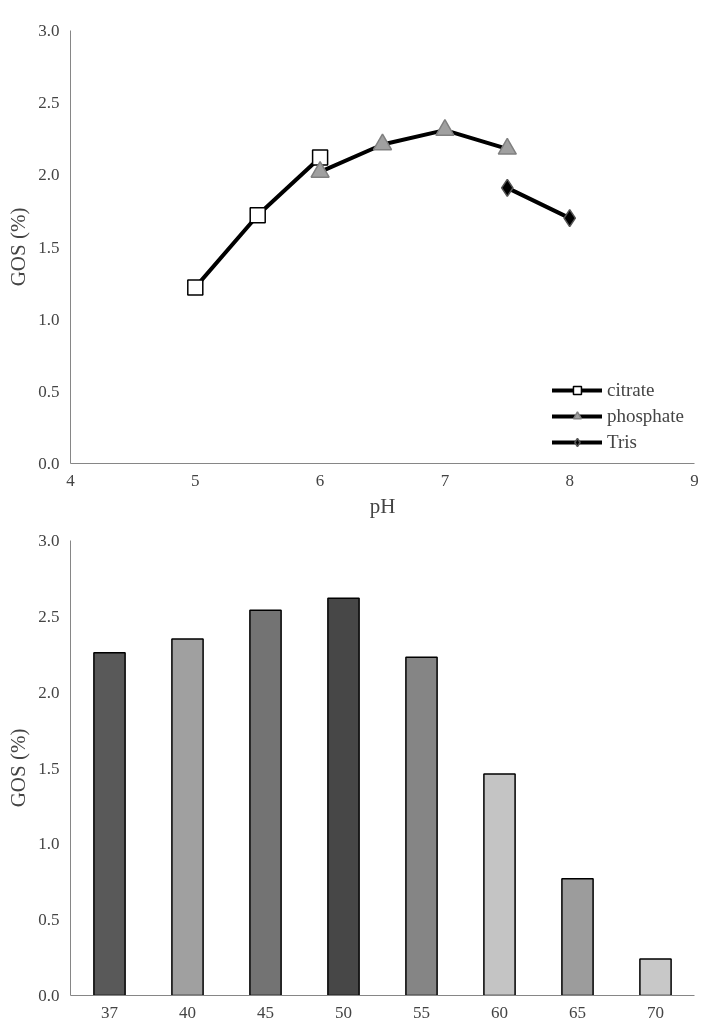 The width and height of the screenshot is (714, 1032). Describe the element at coordinates (630, 390) in the screenshot. I see `legend-label: citrate` at that location.